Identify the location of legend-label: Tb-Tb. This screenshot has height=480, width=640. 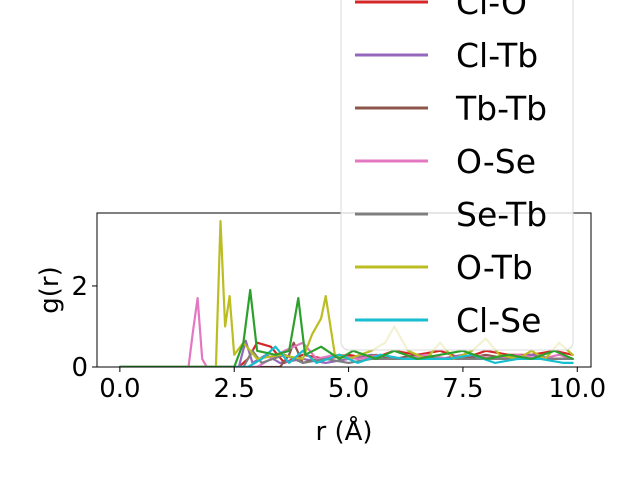
(501, 108).